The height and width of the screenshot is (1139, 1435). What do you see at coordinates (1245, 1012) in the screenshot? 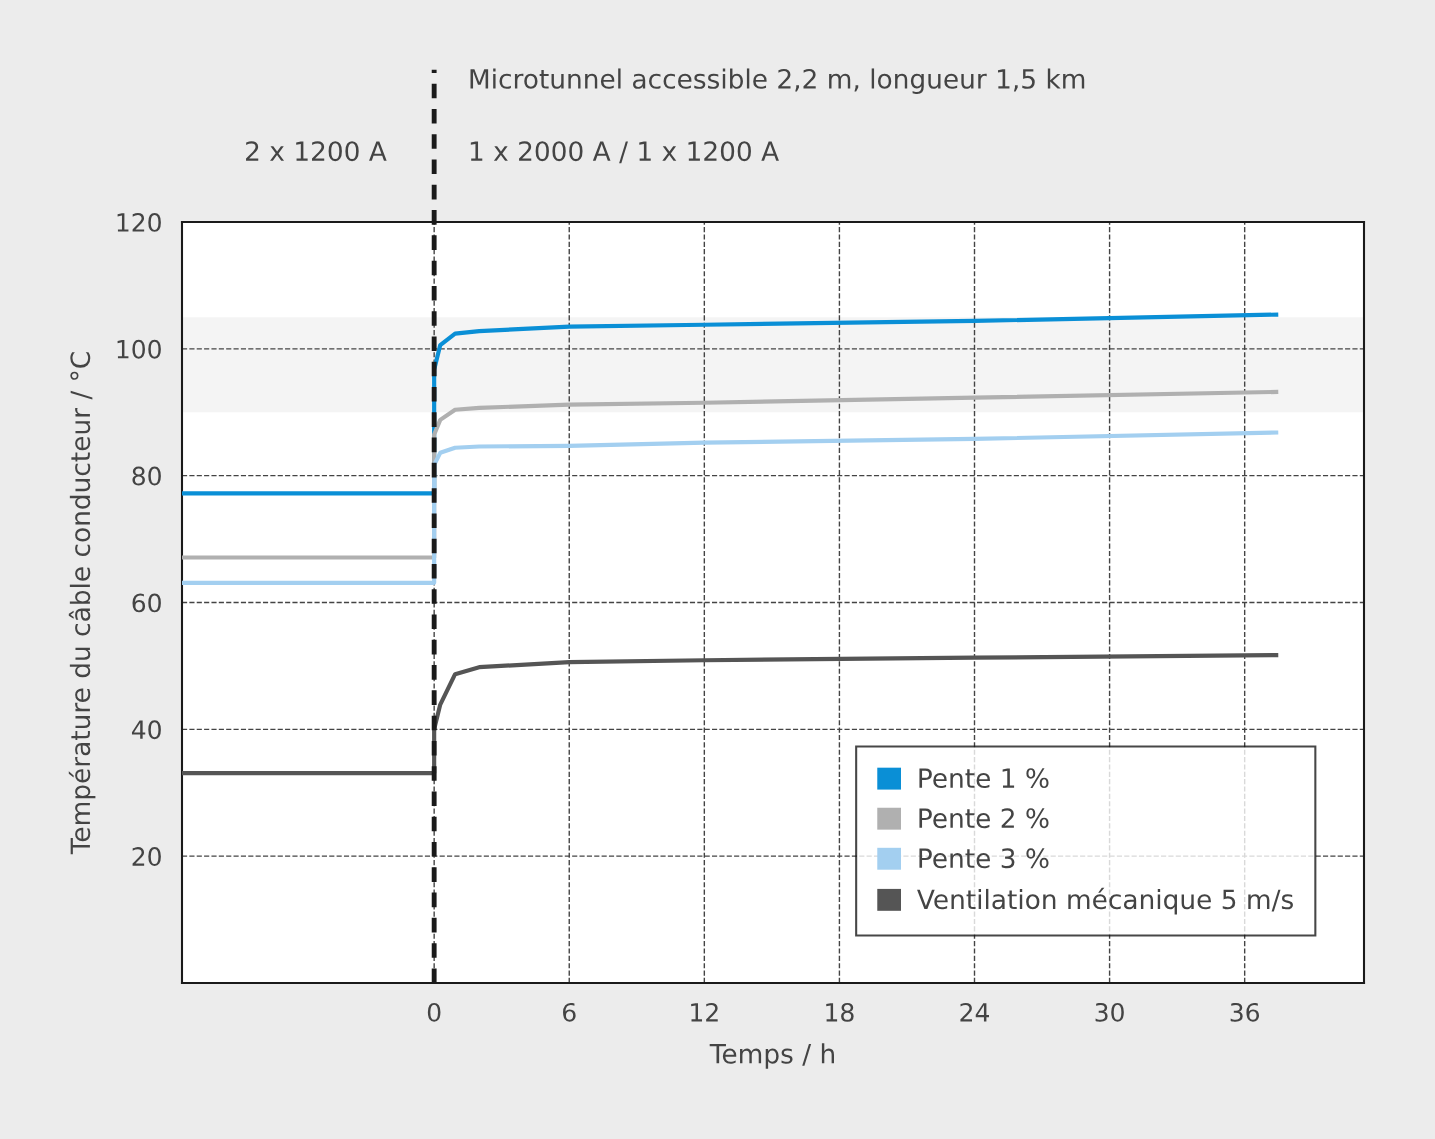
I see `x-tick-label: 36` at bounding box center [1245, 1012].